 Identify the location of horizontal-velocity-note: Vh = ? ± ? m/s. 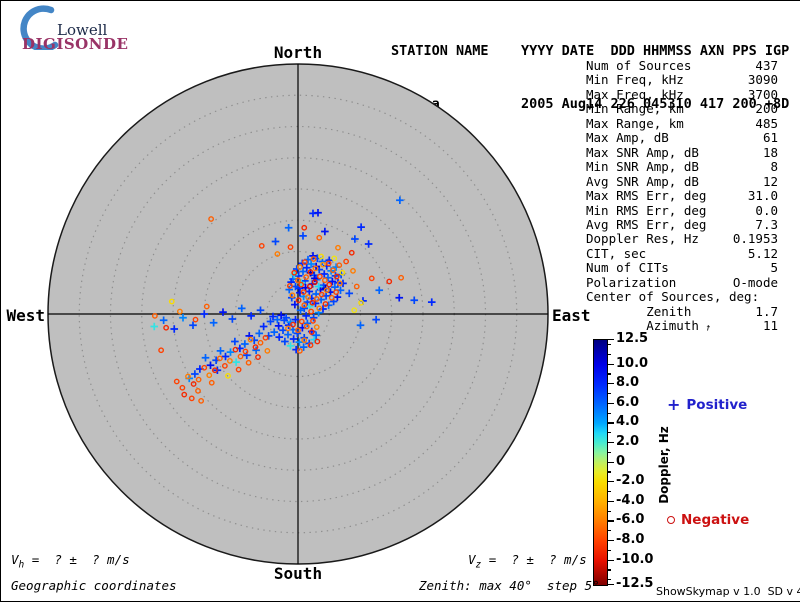
(70, 561).